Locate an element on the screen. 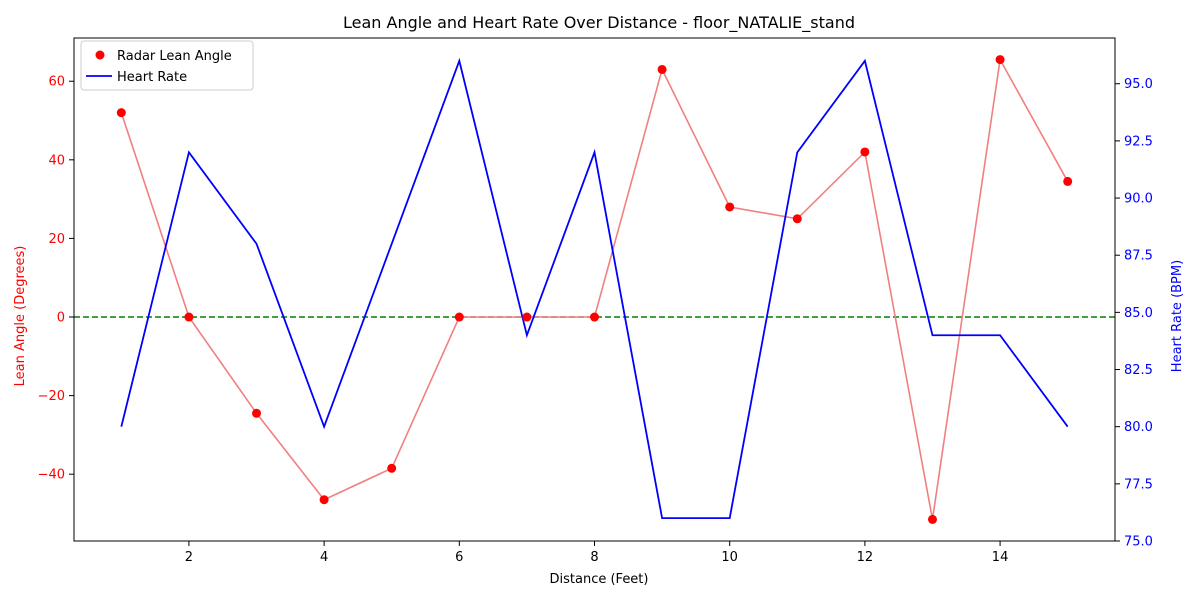 This screenshot has width=1200, height=600. legend-box is located at coordinates (167, 65).